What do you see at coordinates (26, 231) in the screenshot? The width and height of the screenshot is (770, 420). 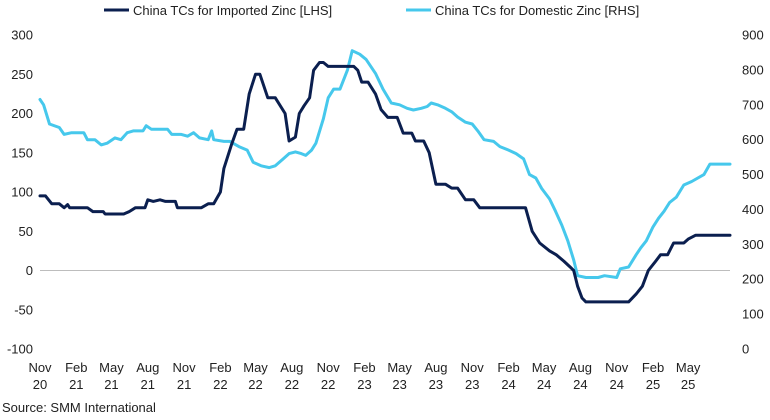 I see `left-axis-tick-label: 50` at bounding box center [26, 231].